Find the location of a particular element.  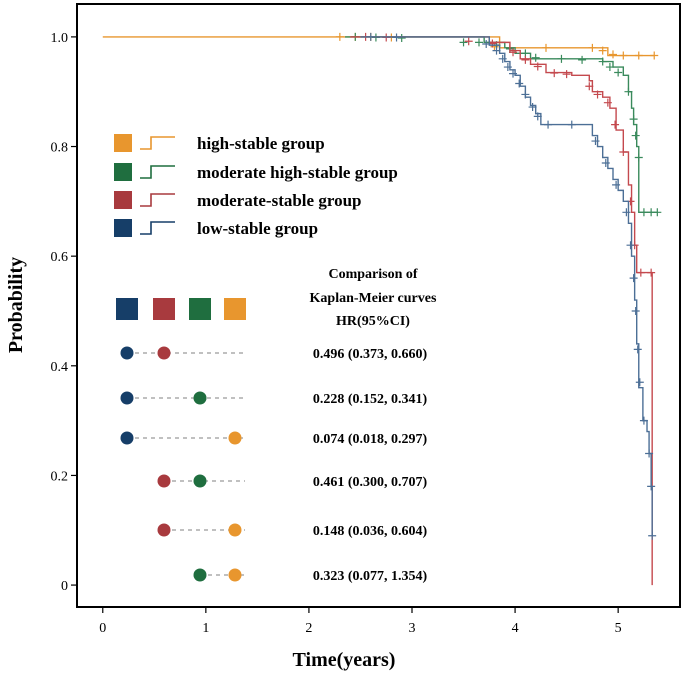

hr-value-label: 0.496 (0.373, 0.660) is located at coordinates (370, 354).